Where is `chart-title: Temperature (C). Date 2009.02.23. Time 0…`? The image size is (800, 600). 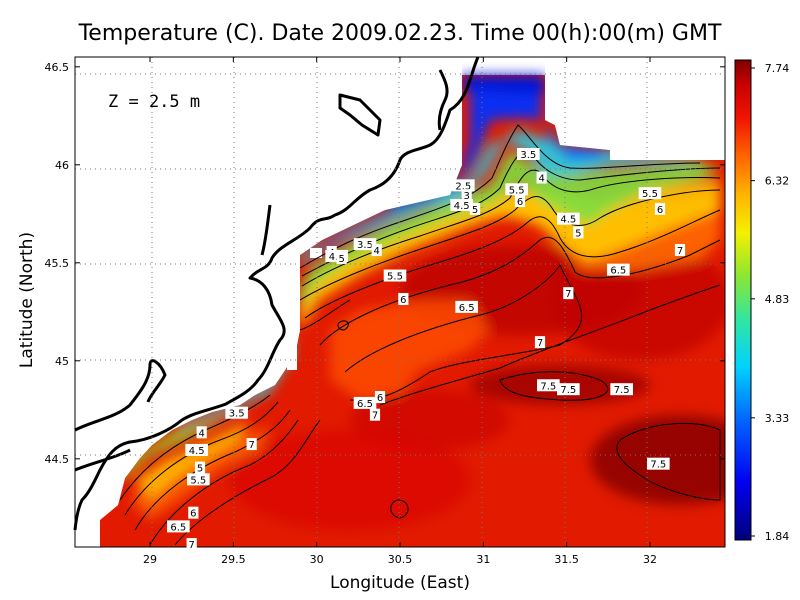 chart-title: Temperature (C). Date 2009.02.23. Time 0… is located at coordinates (400, 33).